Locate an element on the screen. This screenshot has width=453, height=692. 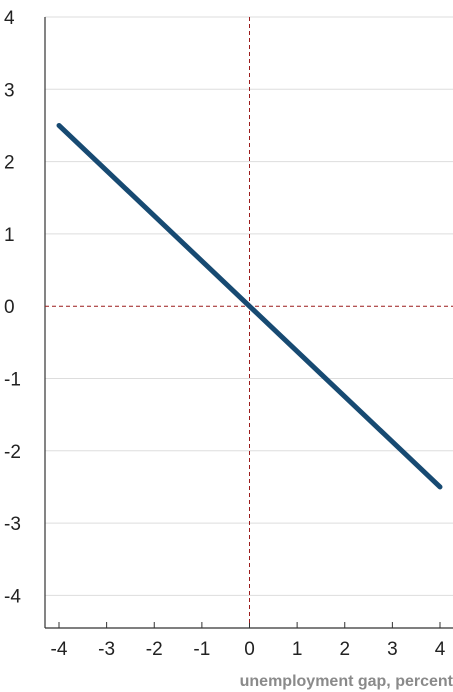
y-tick-label-1: 1 is located at coordinates (9, 235).